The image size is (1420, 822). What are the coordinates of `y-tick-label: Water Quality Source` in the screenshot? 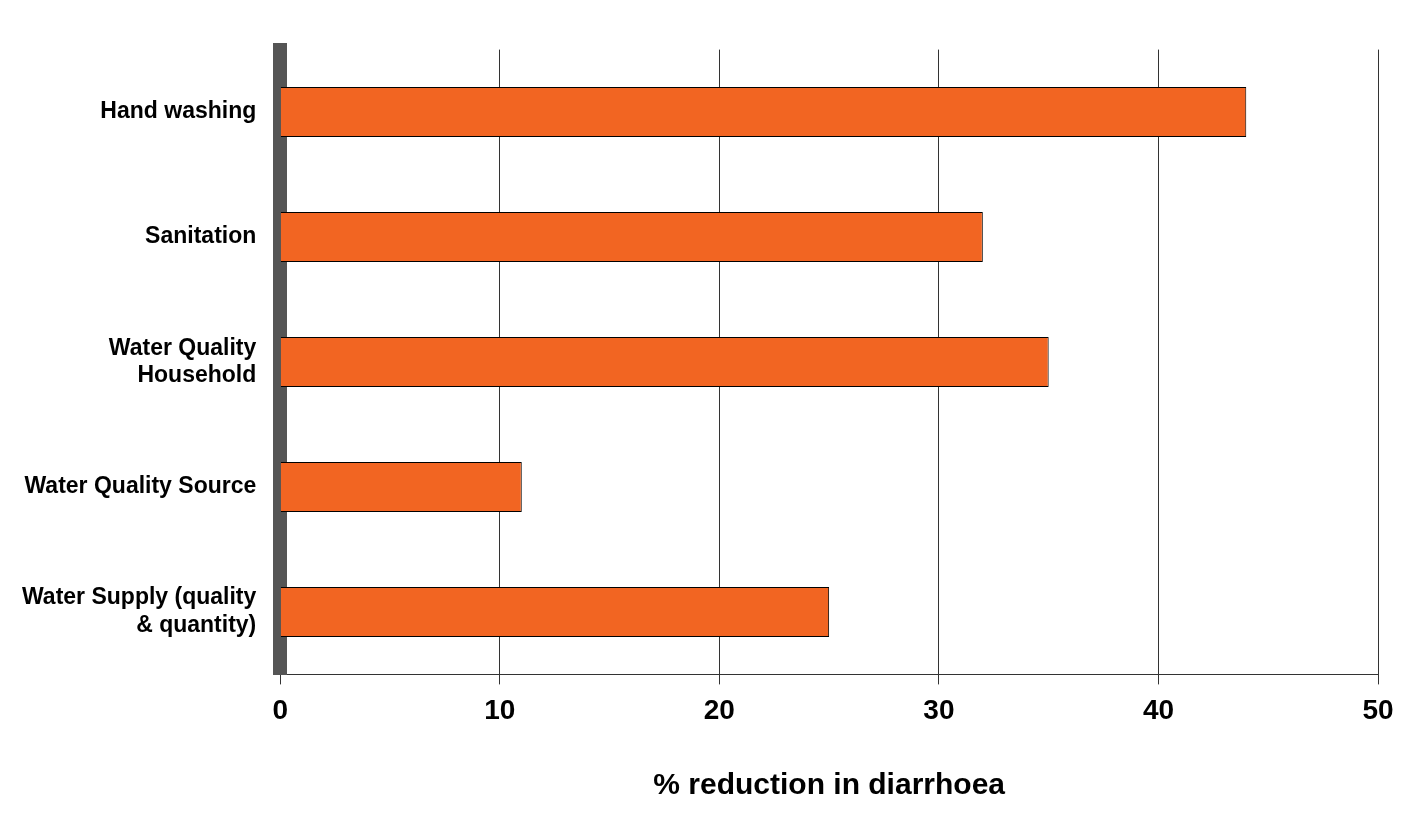 It's located at (140, 485).